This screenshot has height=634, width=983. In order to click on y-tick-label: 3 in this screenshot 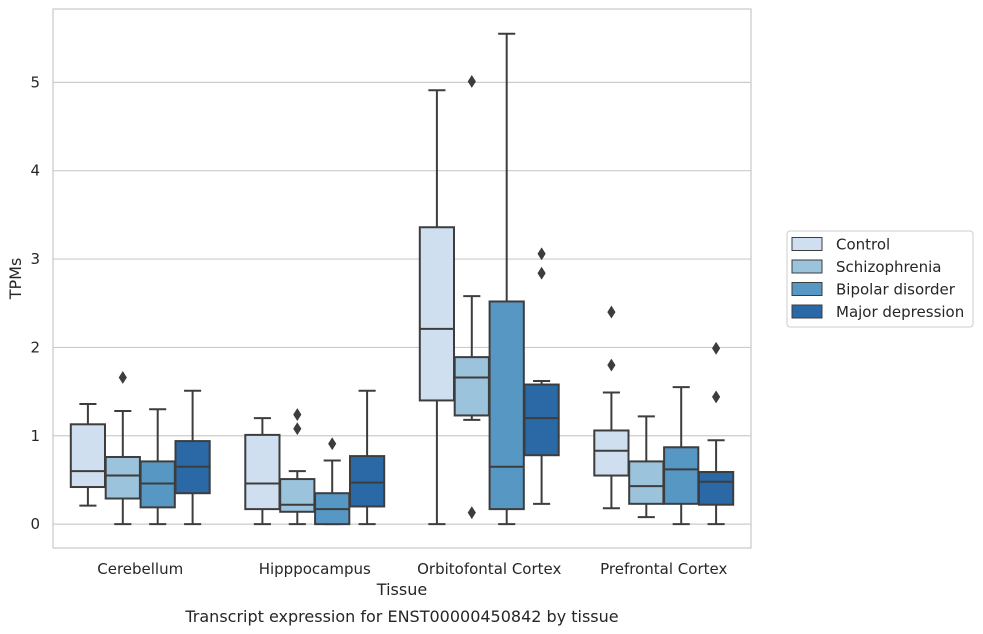, I will do `click(35, 259)`.